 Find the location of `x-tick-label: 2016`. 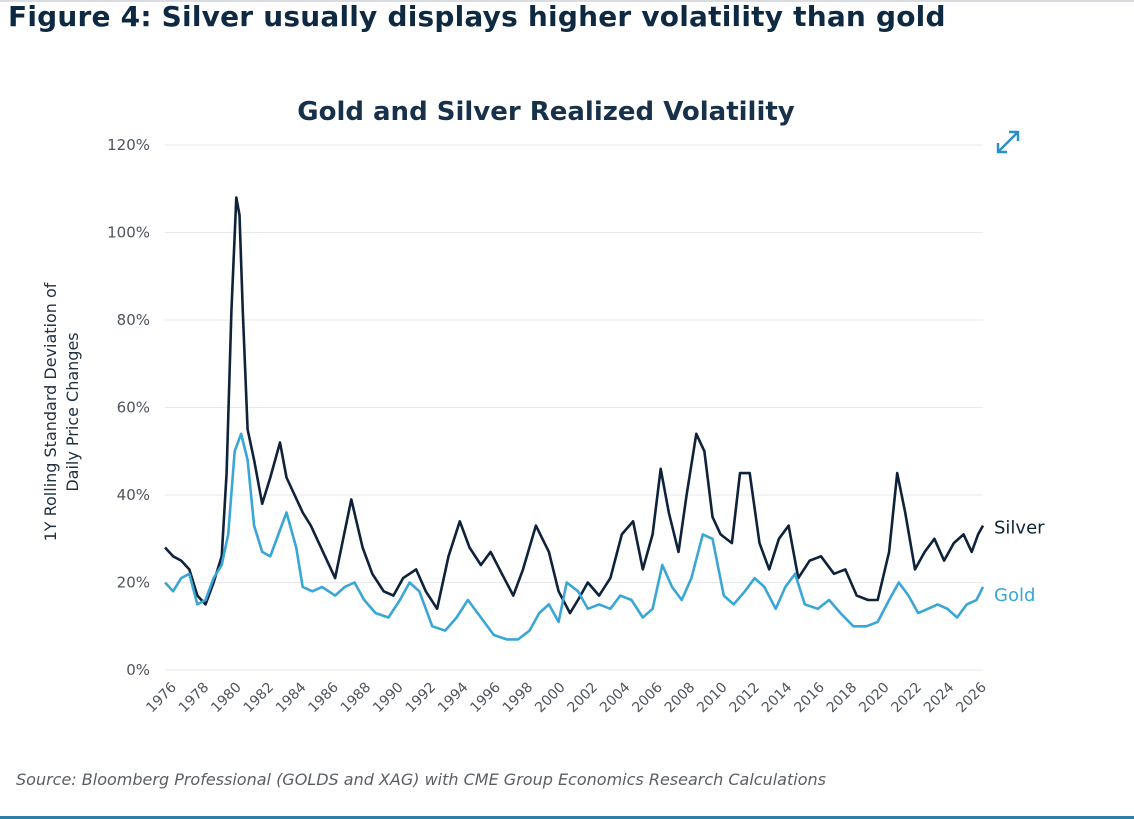

x-tick-label: 2016 is located at coordinates (809, 697).